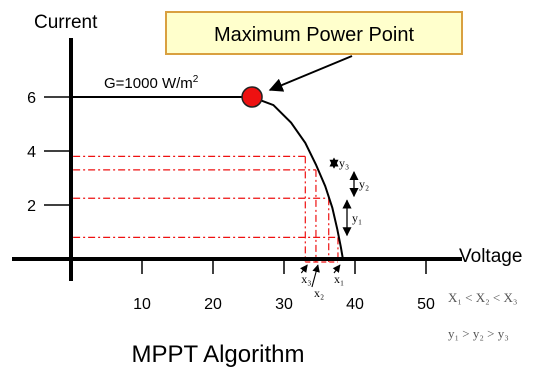 The width and height of the screenshot is (545, 369). What do you see at coordinates (142, 304) in the screenshot?
I see `x-tick-label-0: 10` at bounding box center [142, 304].